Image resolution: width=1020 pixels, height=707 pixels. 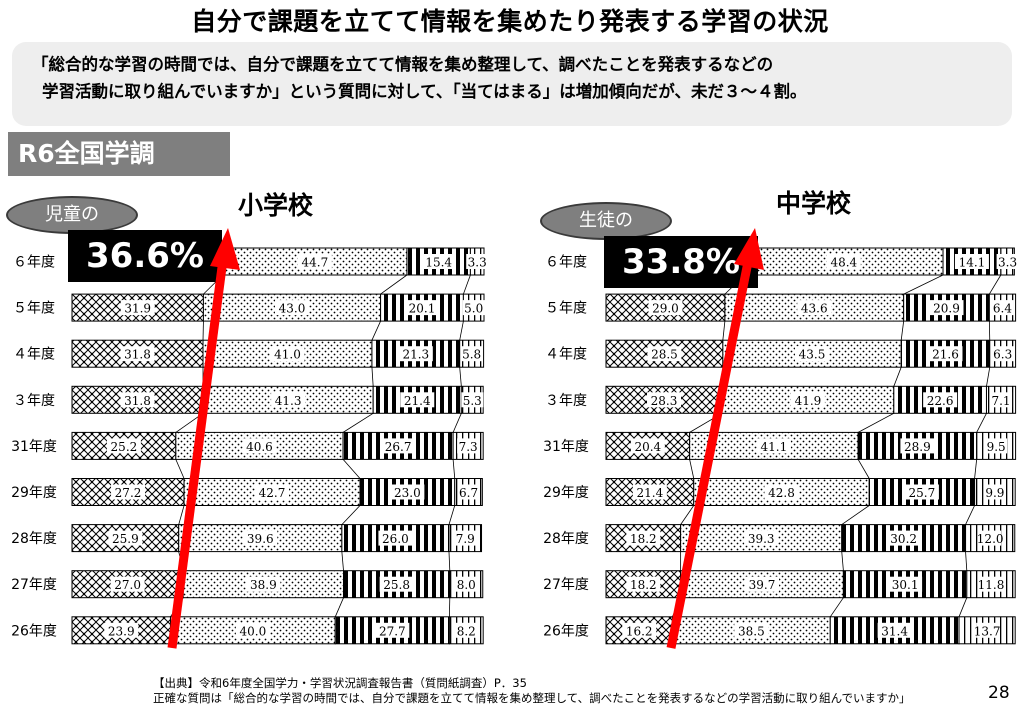 I want to click on survey-badge: R6全国学調, so click(x=119, y=154).